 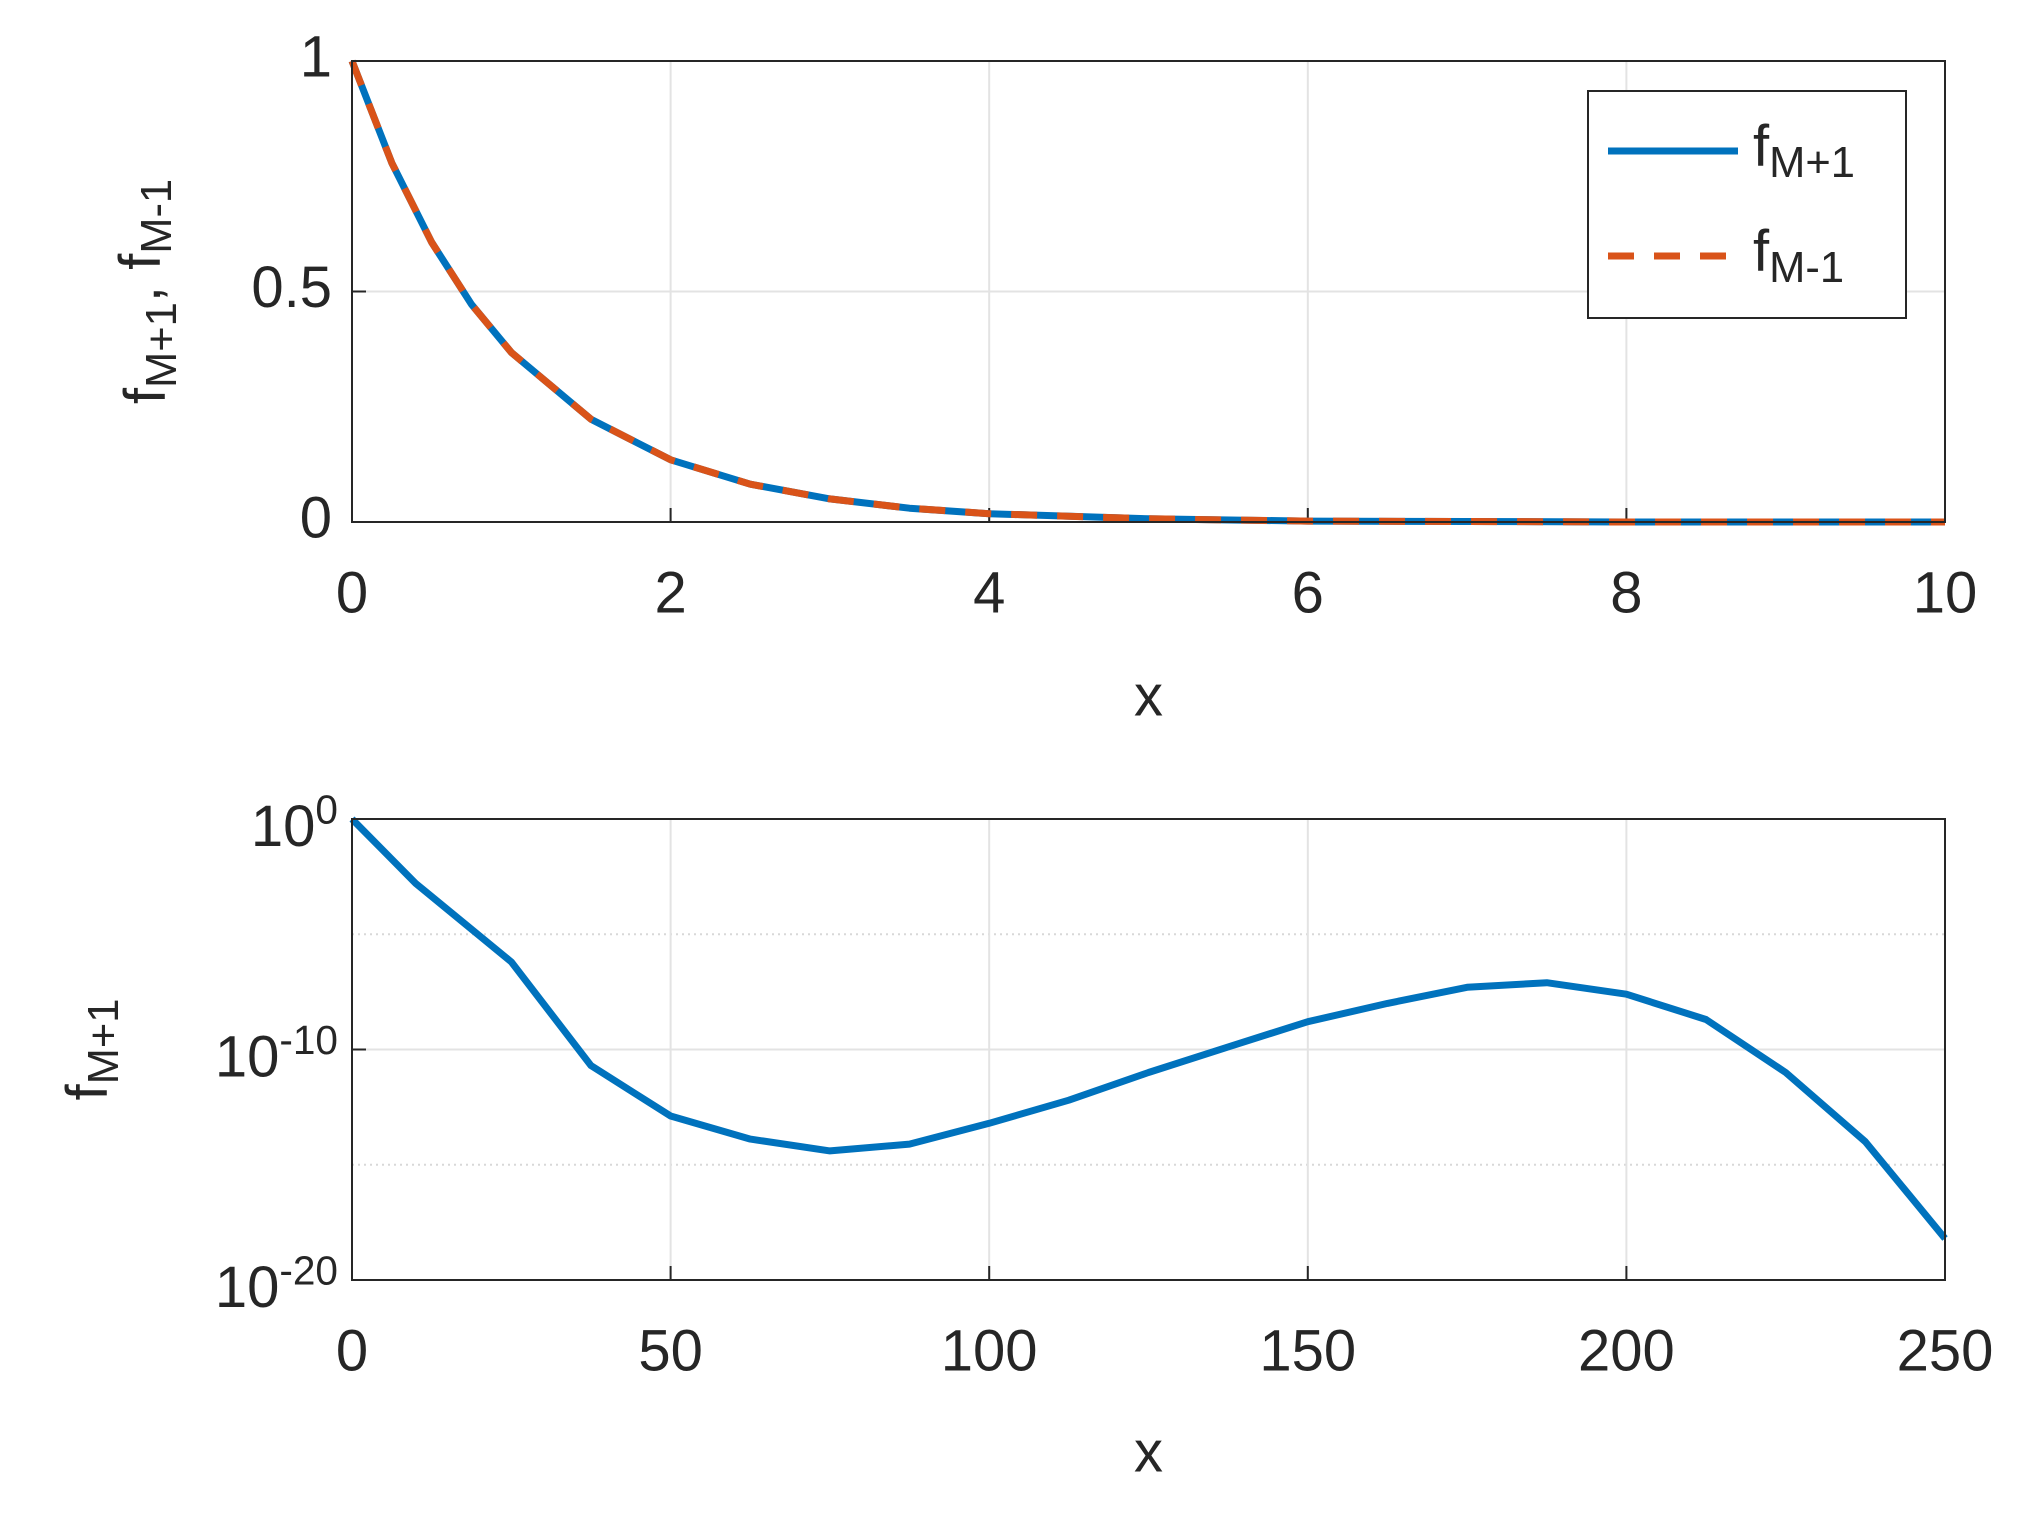 What do you see at coordinates (1626, 1350) in the screenshot?
I see `x-tick-label: 200` at bounding box center [1626, 1350].